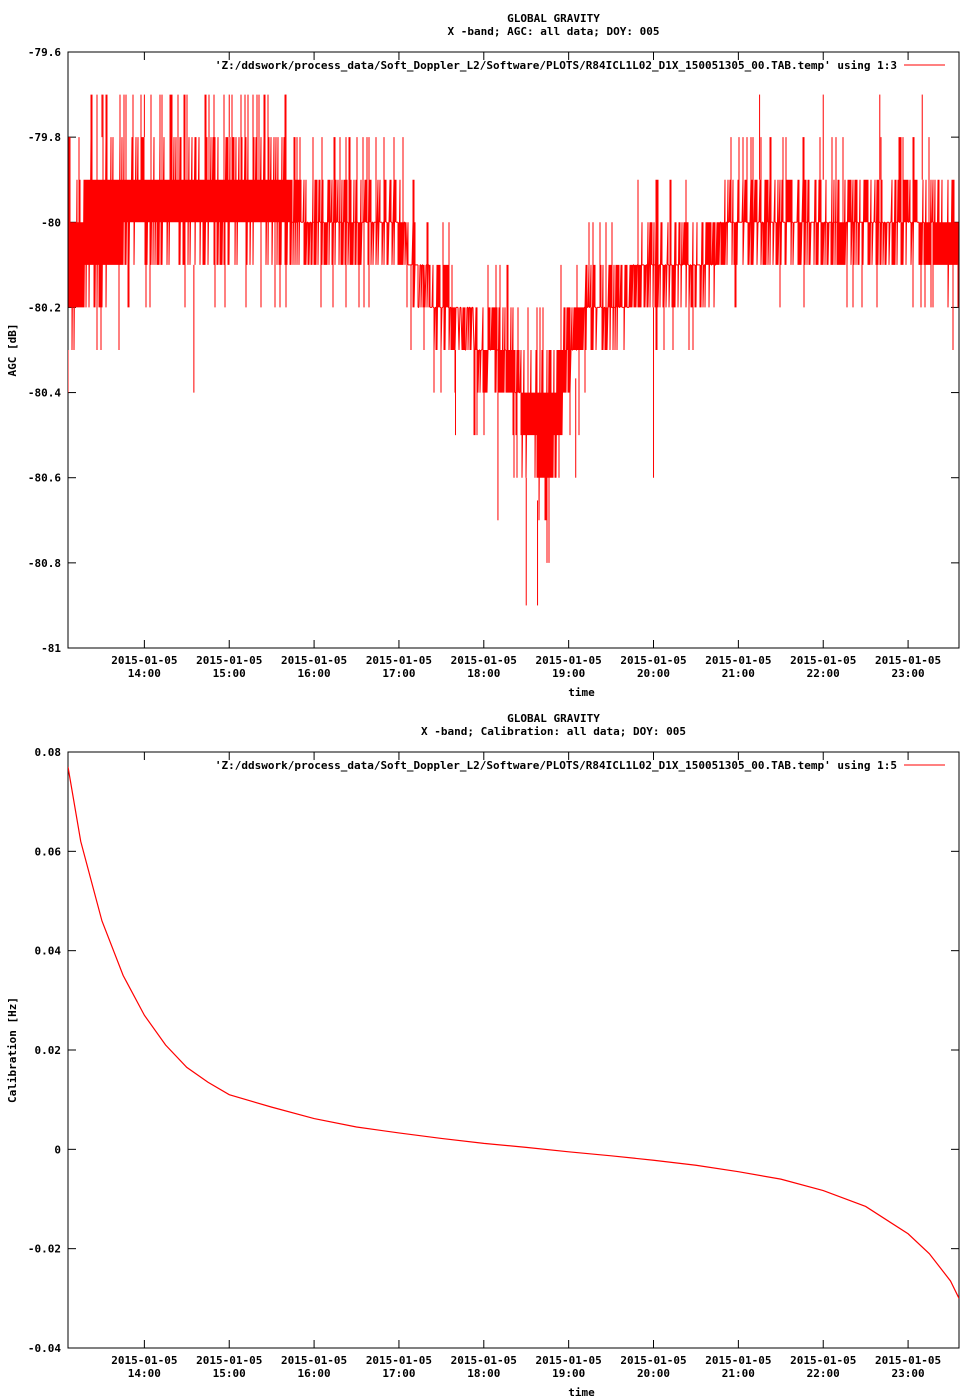 This screenshot has width=980, height=1400. I want to click on y-tick-label: -80, so click(51, 222).